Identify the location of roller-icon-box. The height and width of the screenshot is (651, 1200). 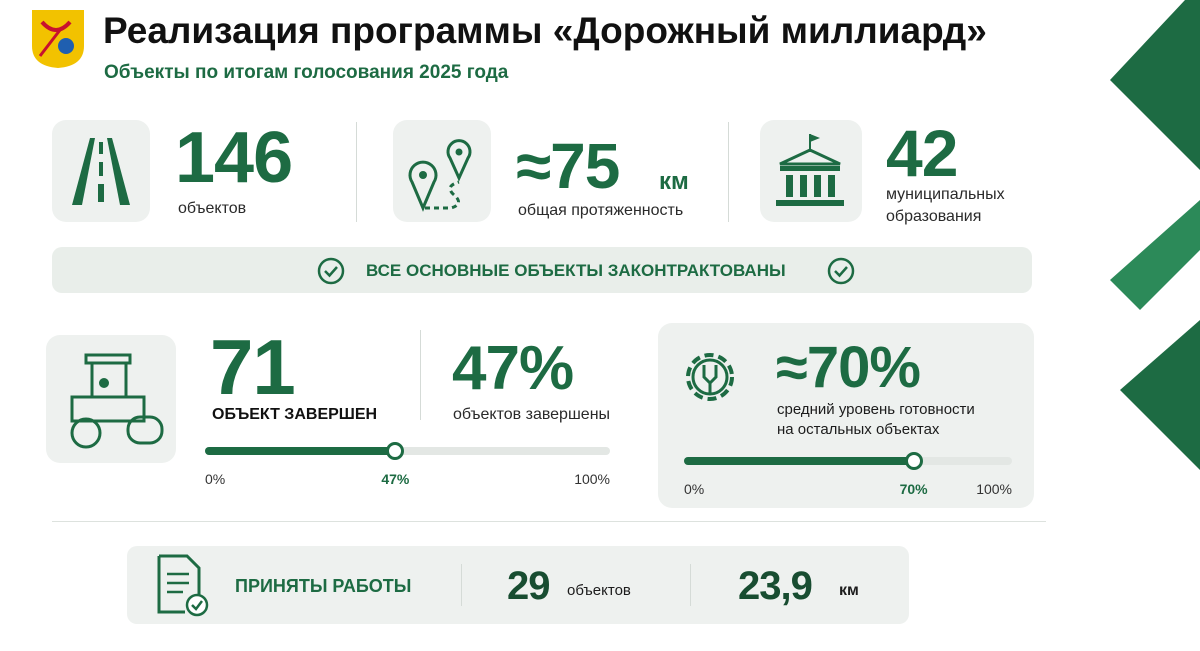
(111, 399).